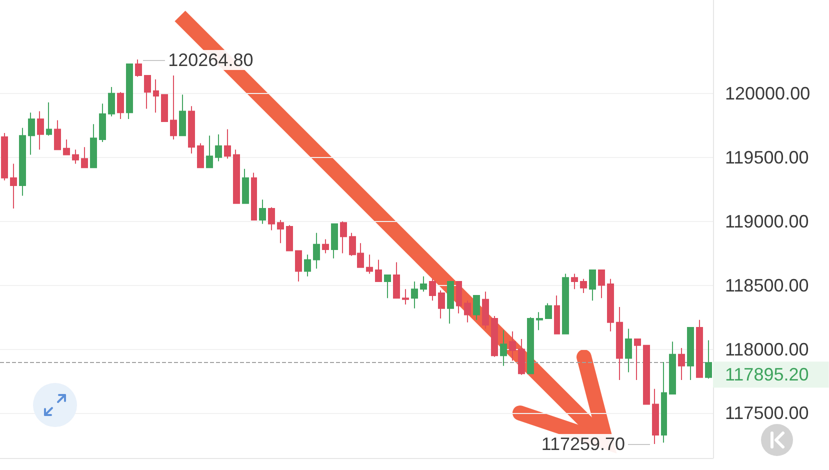  Describe the element at coordinates (767, 285) in the screenshot. I see `y-tick-label: 118500.00` at that location.